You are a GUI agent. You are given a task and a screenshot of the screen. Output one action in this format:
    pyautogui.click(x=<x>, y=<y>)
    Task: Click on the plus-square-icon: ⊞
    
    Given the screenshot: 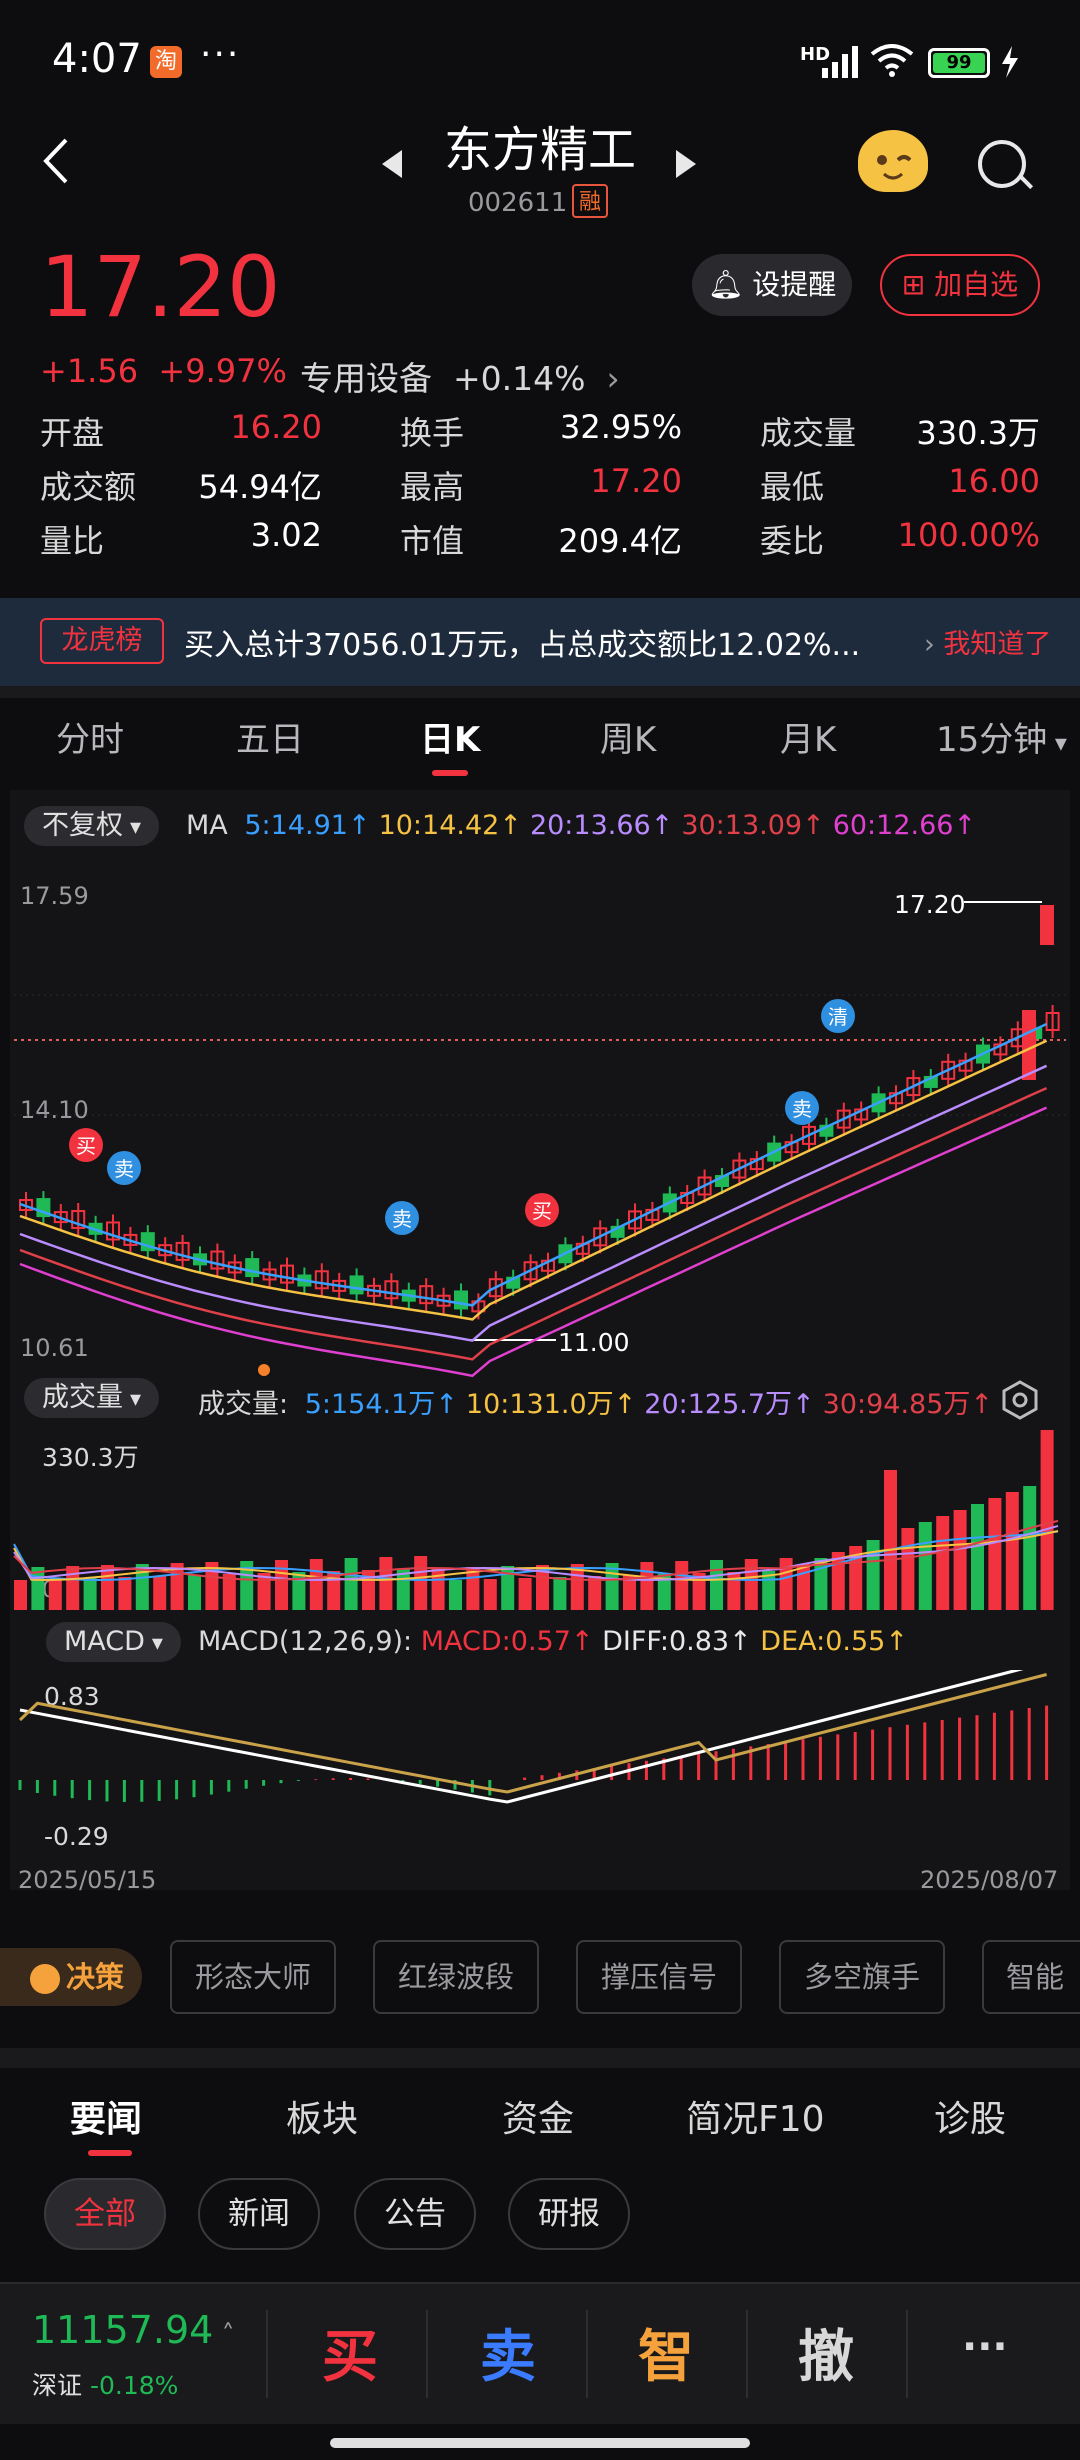 What is the action you would take?
    pyautogui.click(x=913, y=284)
    